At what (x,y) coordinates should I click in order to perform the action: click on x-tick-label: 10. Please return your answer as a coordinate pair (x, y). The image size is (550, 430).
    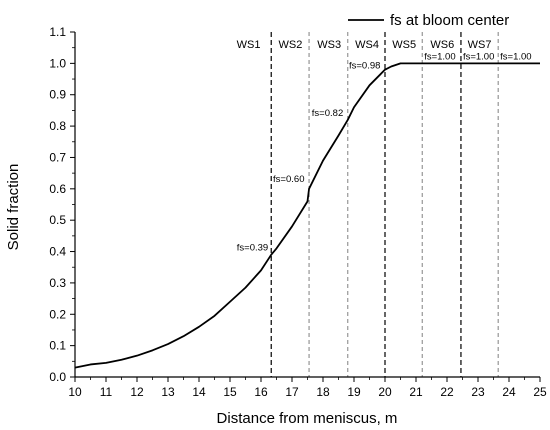
    Looking at the image, I should click on (75, 392).